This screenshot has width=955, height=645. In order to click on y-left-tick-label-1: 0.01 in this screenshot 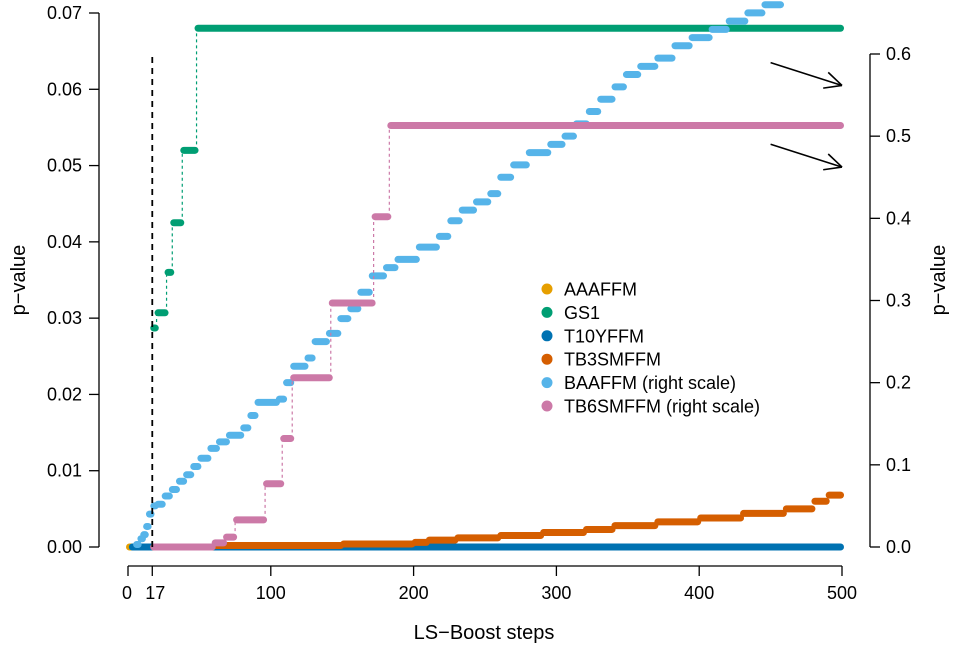, I will do `click(64, 471)`.